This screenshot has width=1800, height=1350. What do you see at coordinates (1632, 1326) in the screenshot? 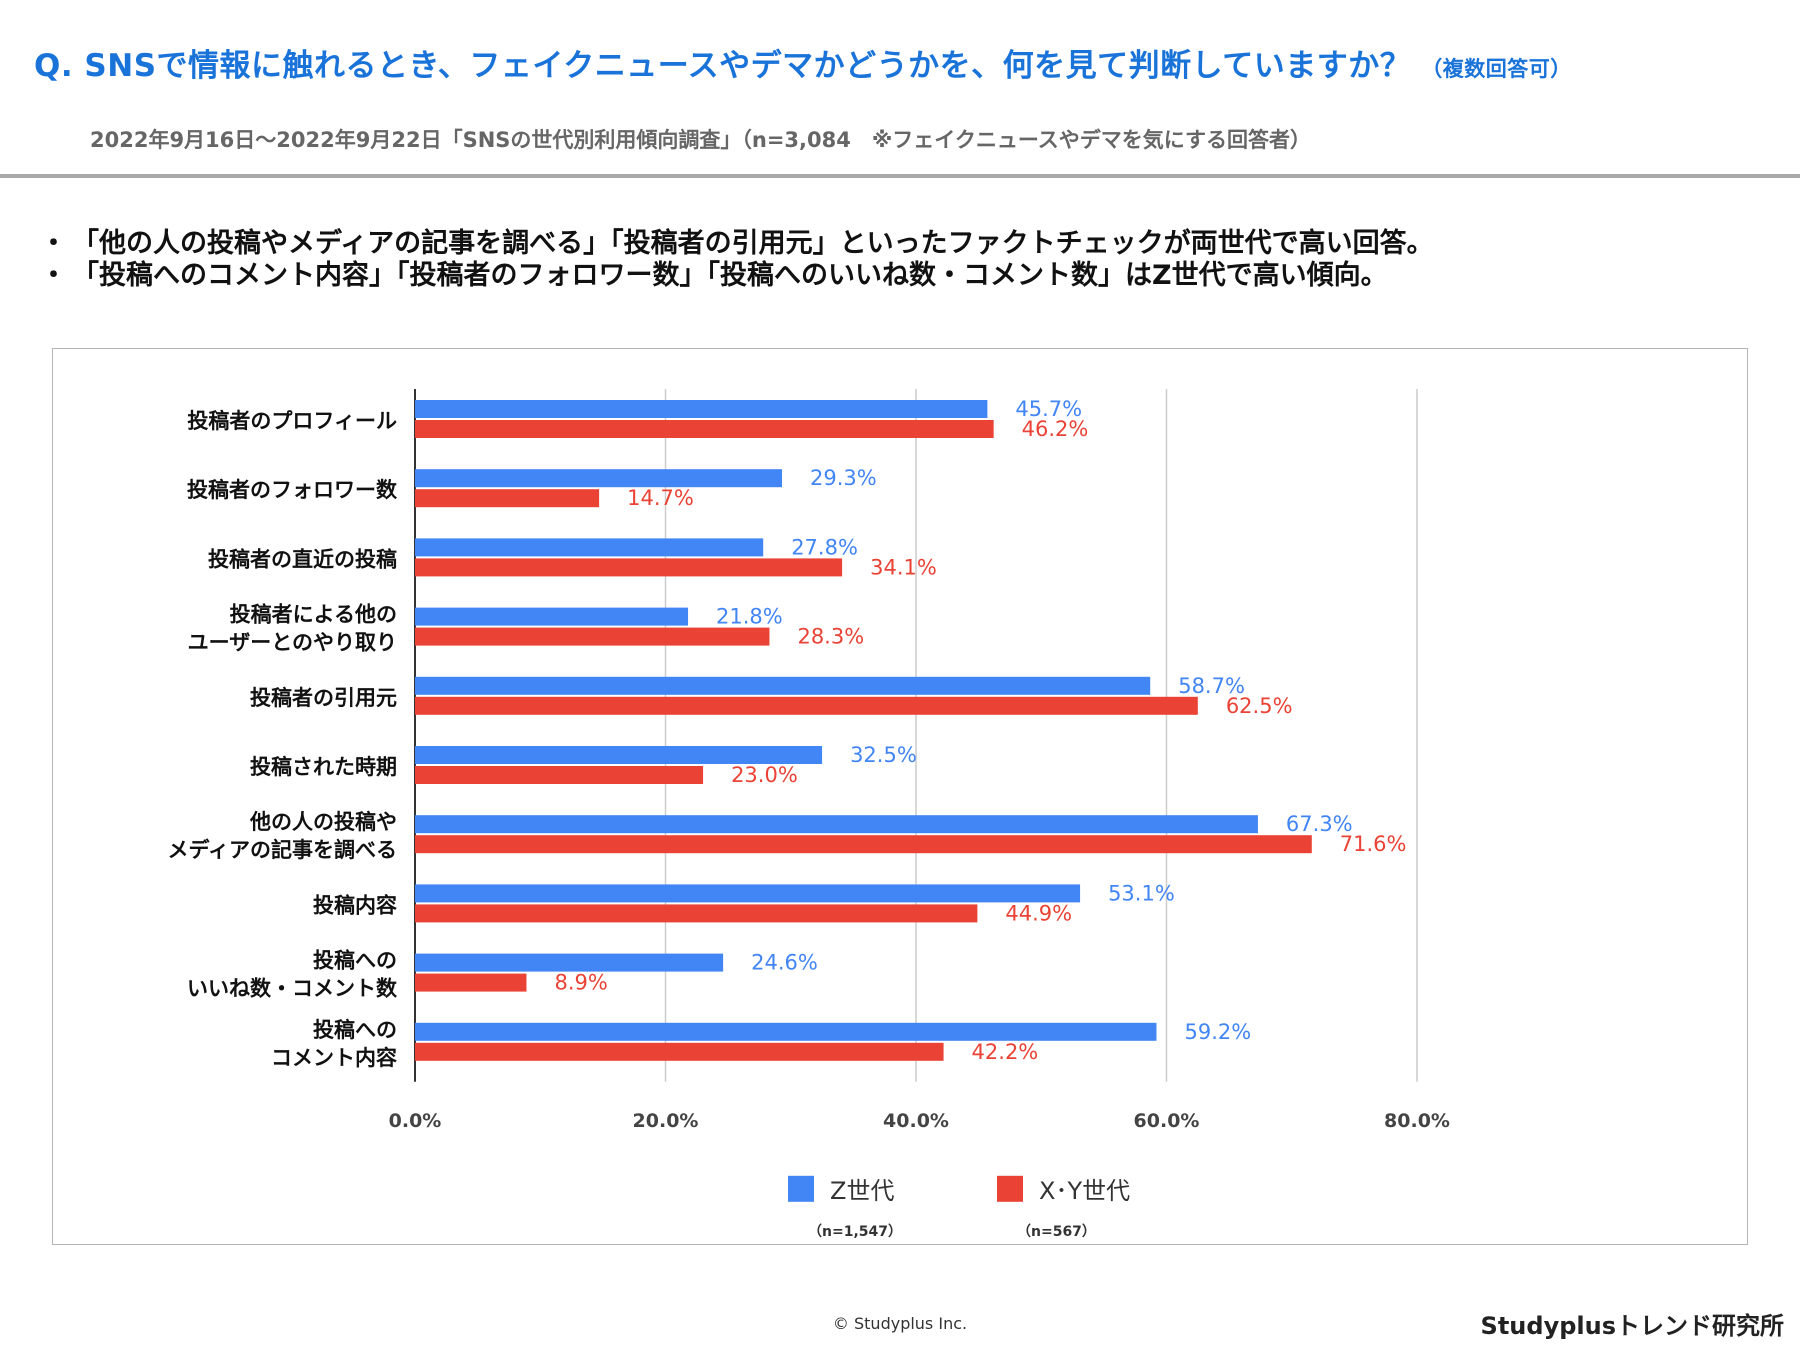
I see `brand-logo-text: Studyplusトレンド研究所` at bounding box center [1632, 1326].